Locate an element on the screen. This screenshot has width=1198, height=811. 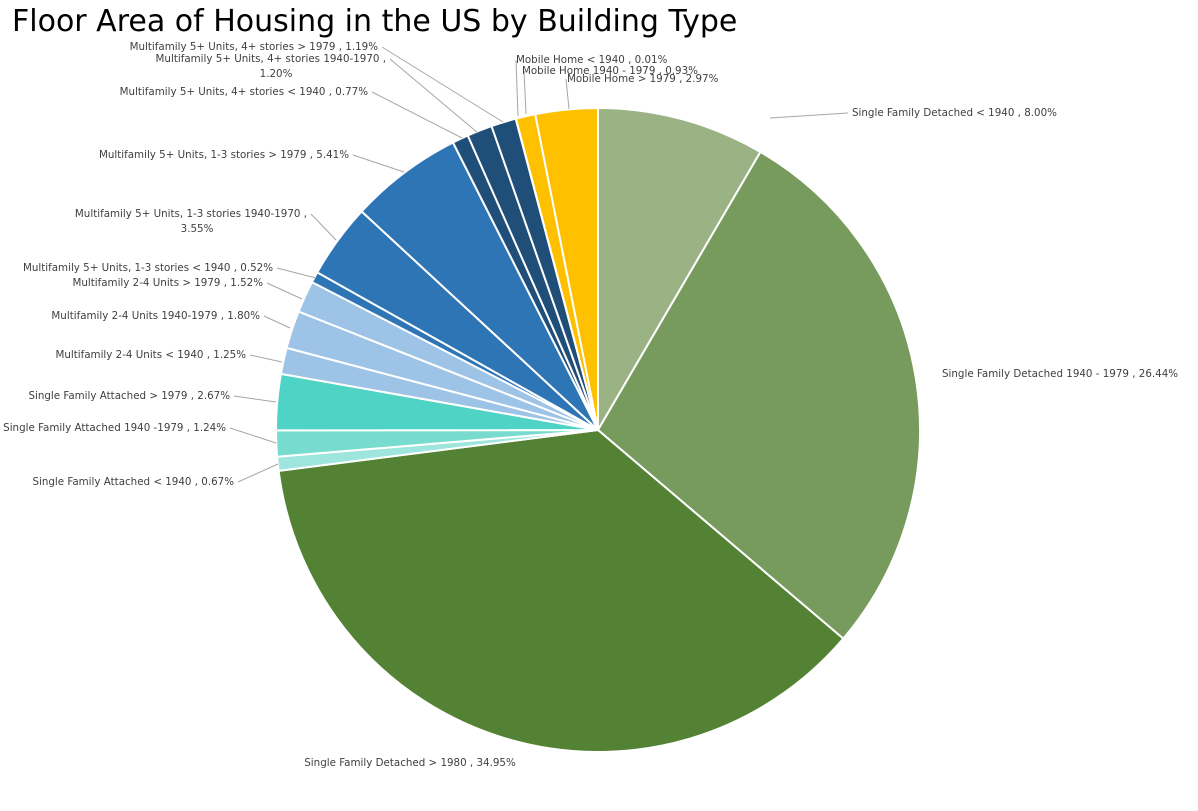
slice-data-label: Single Family Detached > 1980 , 34.95% is located at coordinates (410, 763).